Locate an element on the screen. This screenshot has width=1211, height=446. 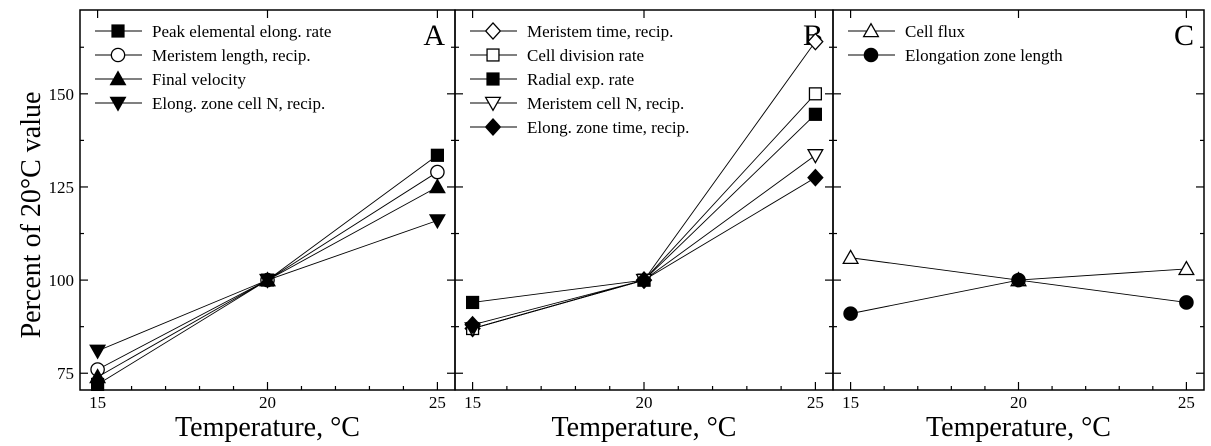
y-tick-label: 100 is located at coordinates (62, 280).